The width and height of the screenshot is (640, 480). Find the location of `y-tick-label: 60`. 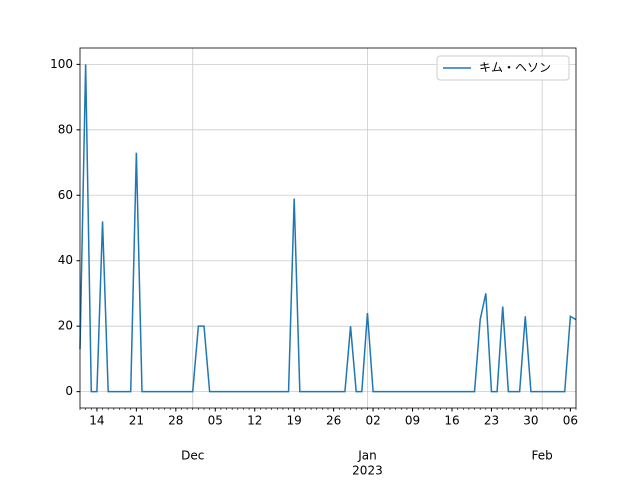

y-tick-label: 60 is located at coordinates (65, 195).